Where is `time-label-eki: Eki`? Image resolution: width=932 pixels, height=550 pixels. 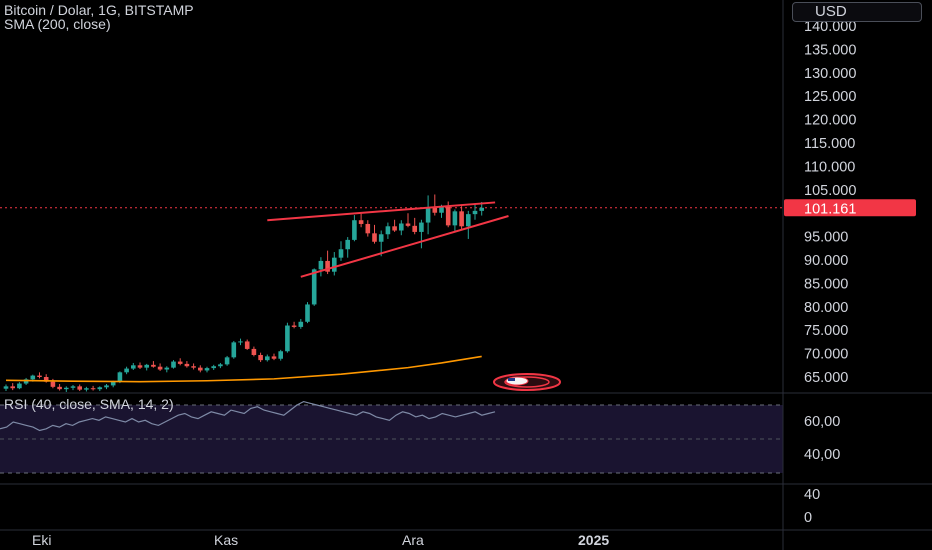 time-label-eki: Eki is located at coordinates (41, 540).